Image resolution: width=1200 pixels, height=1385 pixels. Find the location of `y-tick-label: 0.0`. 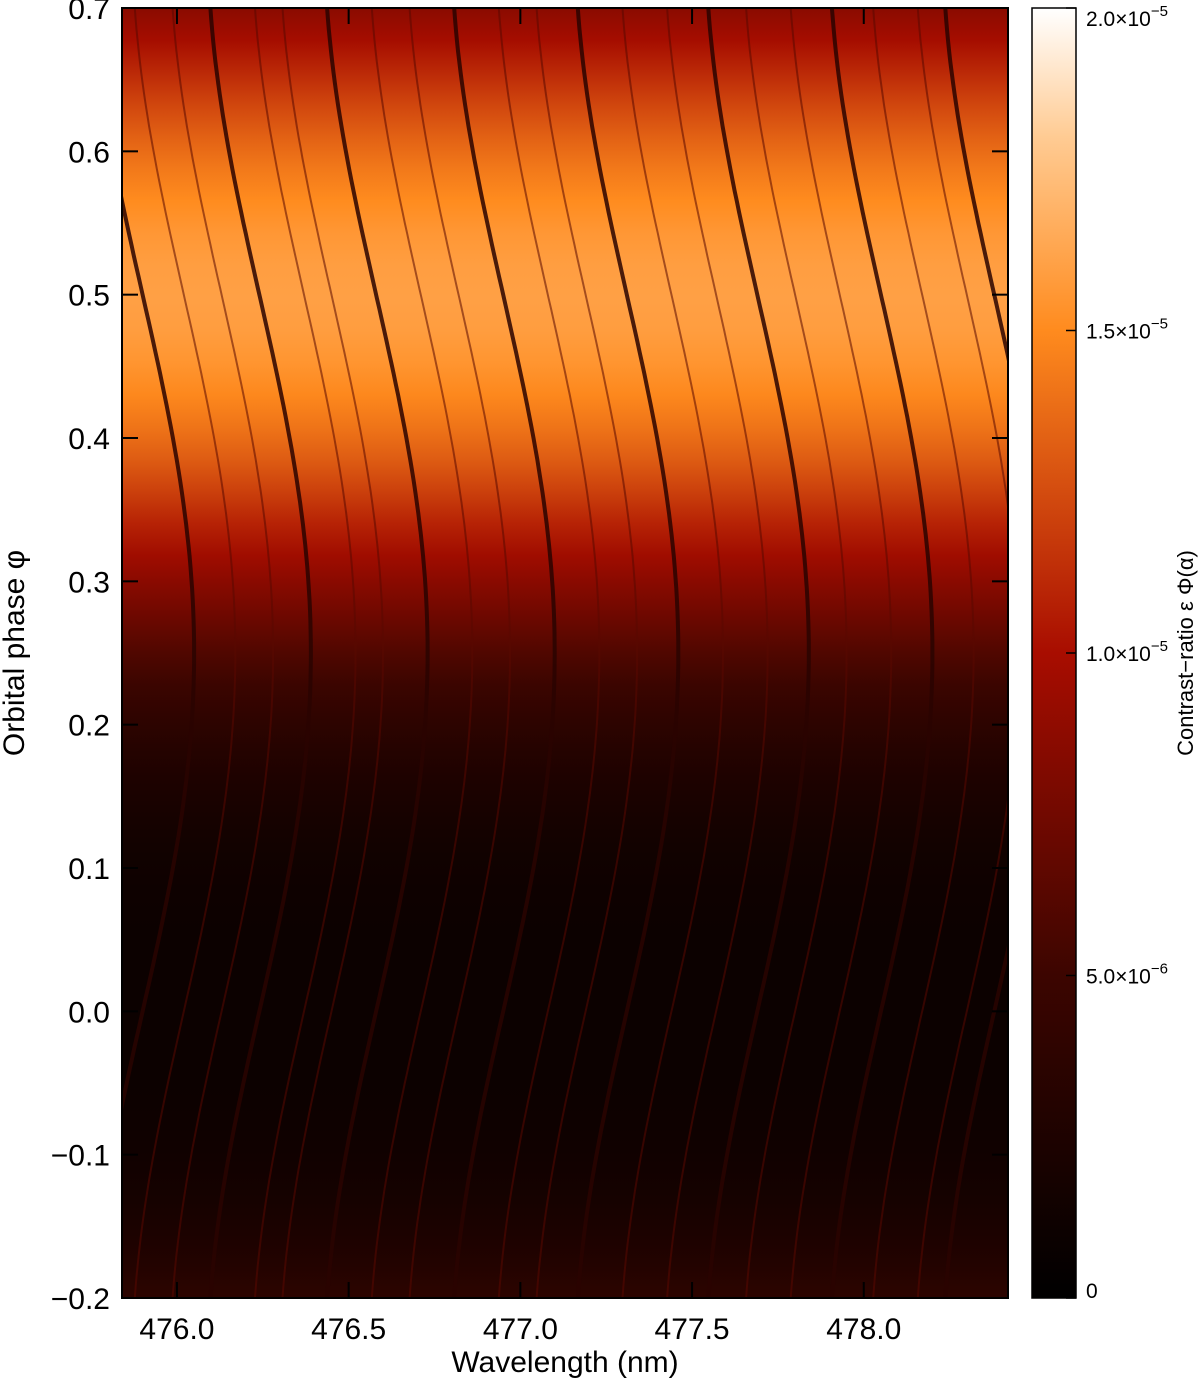

y-tick-label: 0.0 is located at coordinates (89, 1012).